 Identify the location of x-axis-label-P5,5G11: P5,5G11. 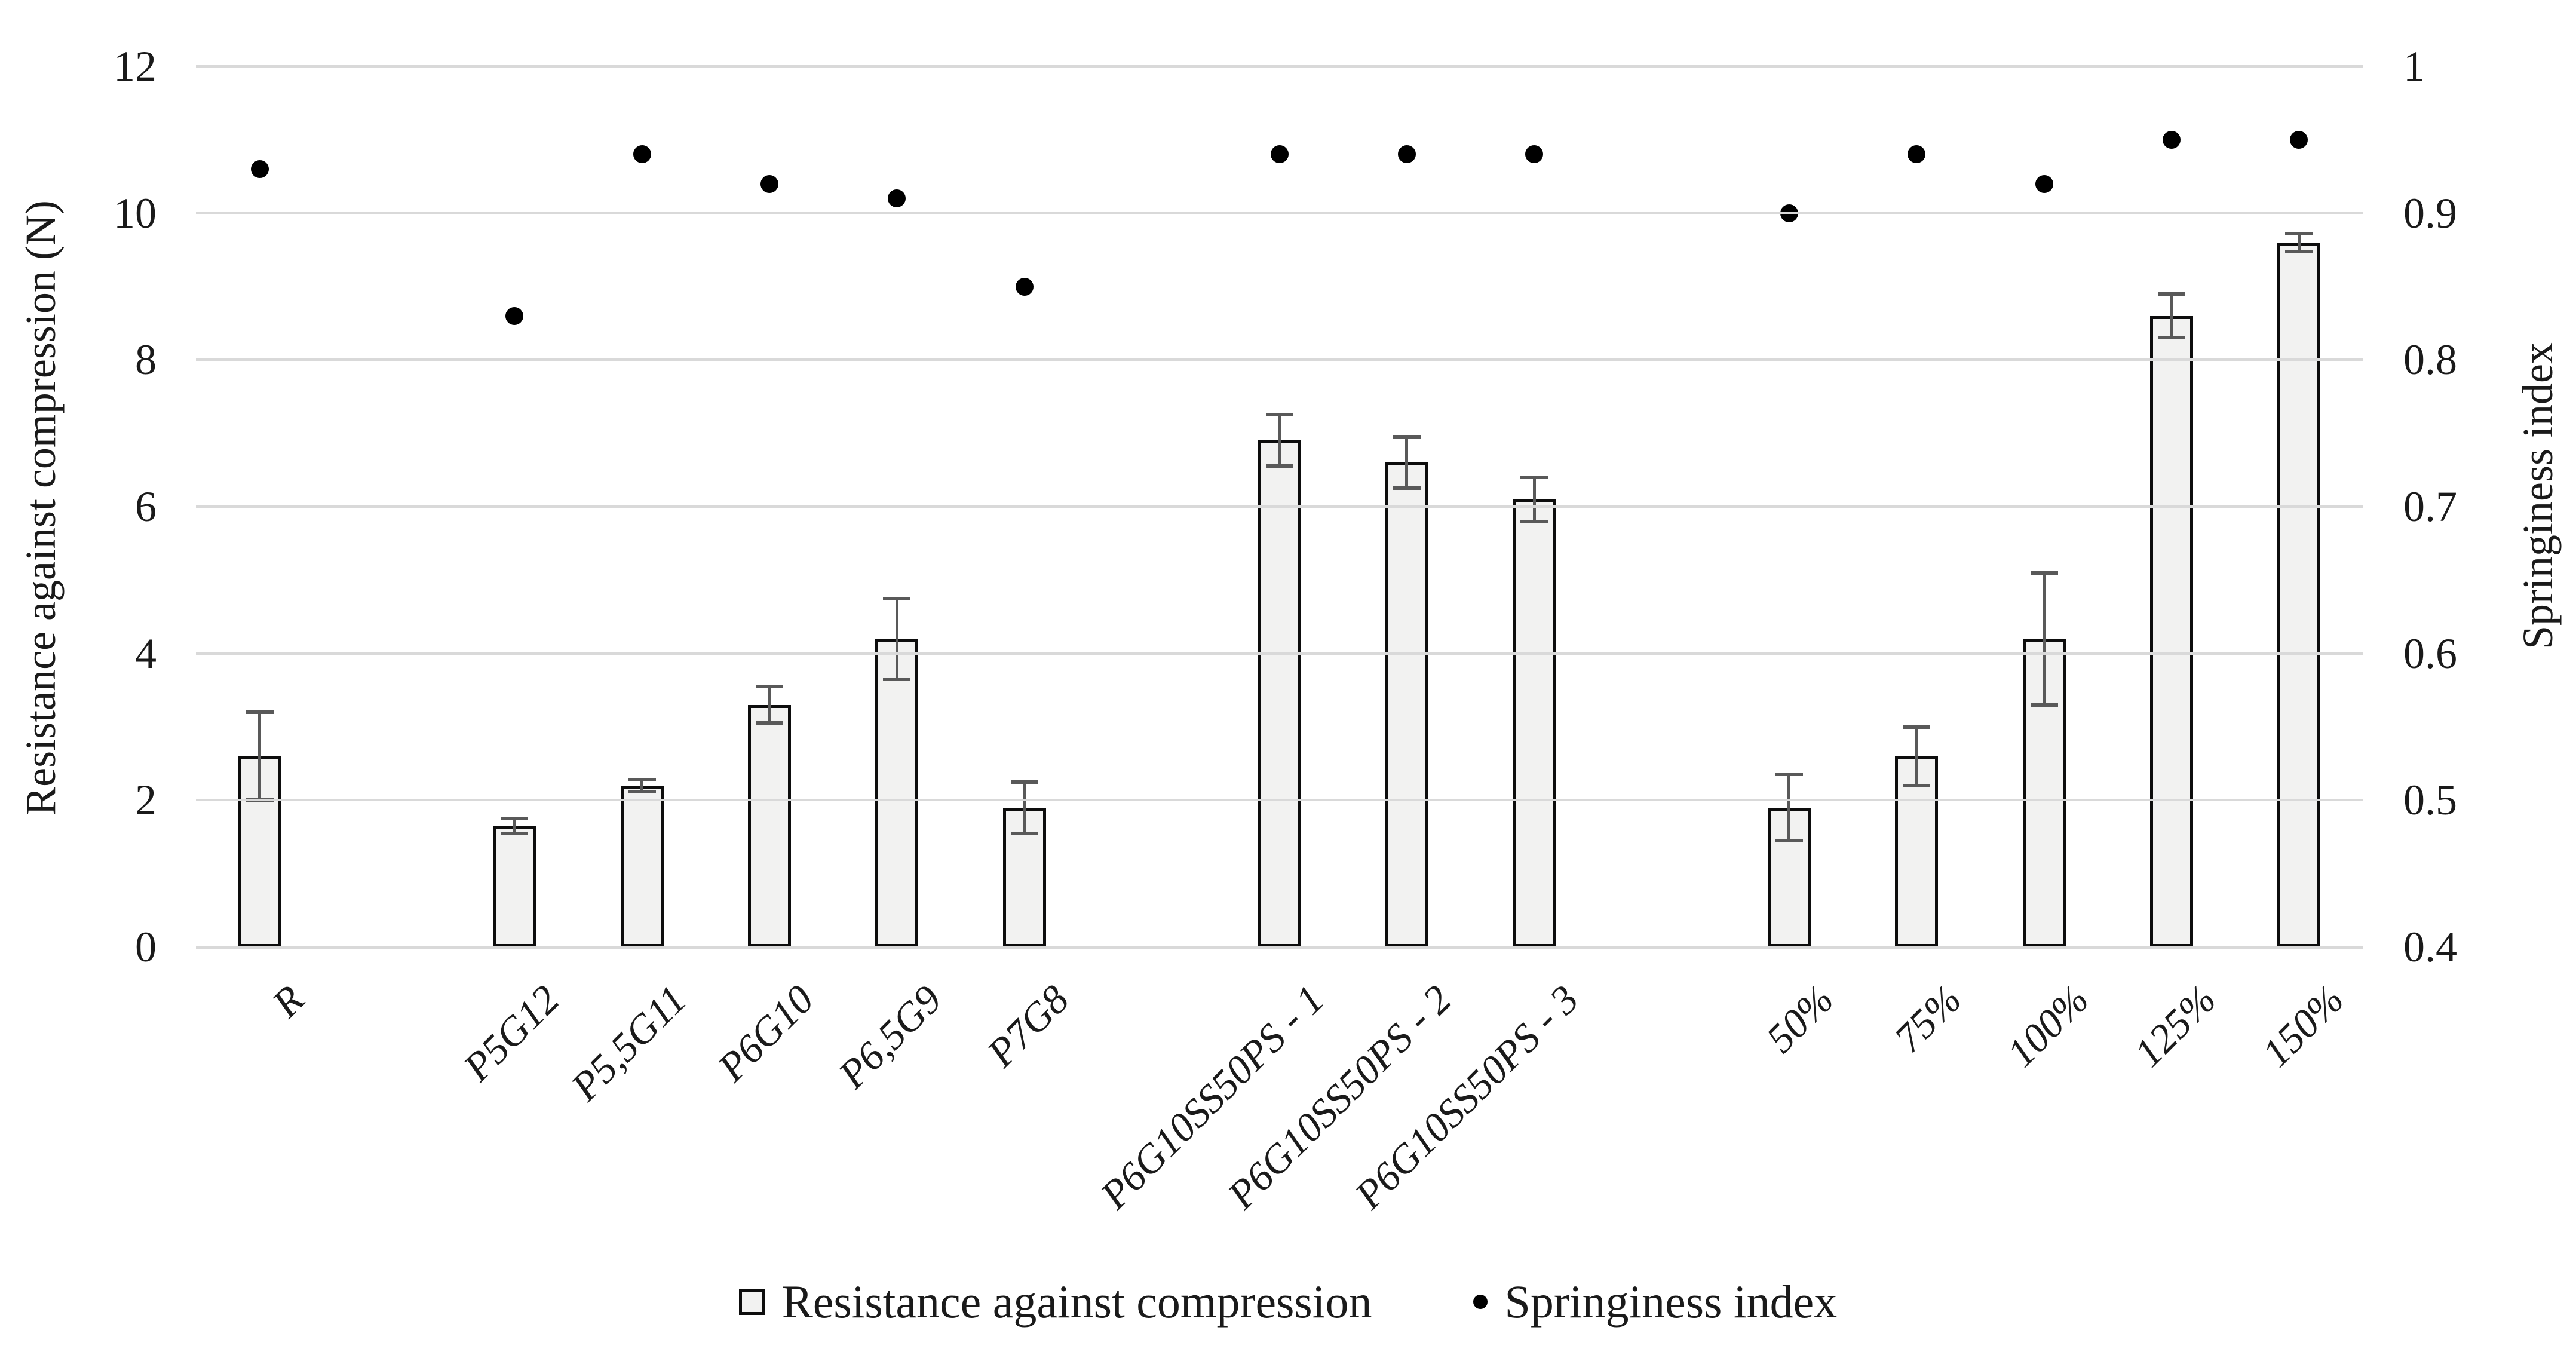
(628, 1042).